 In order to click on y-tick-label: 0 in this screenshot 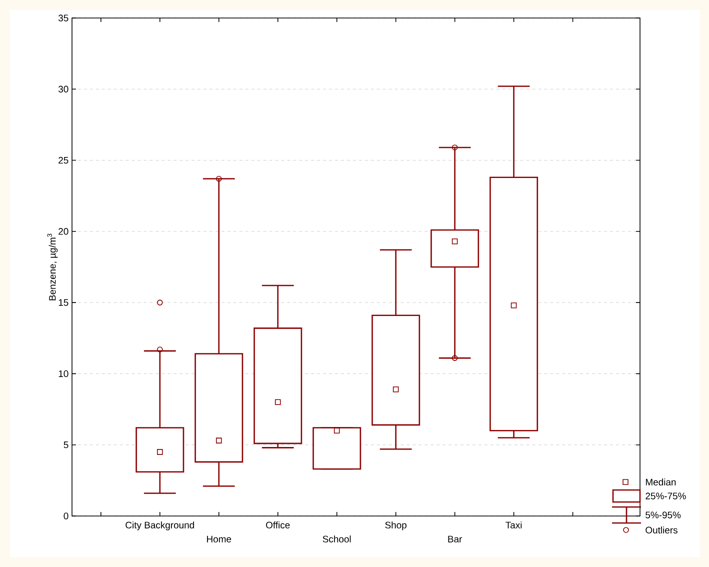, I will do `click(66, 516)`.